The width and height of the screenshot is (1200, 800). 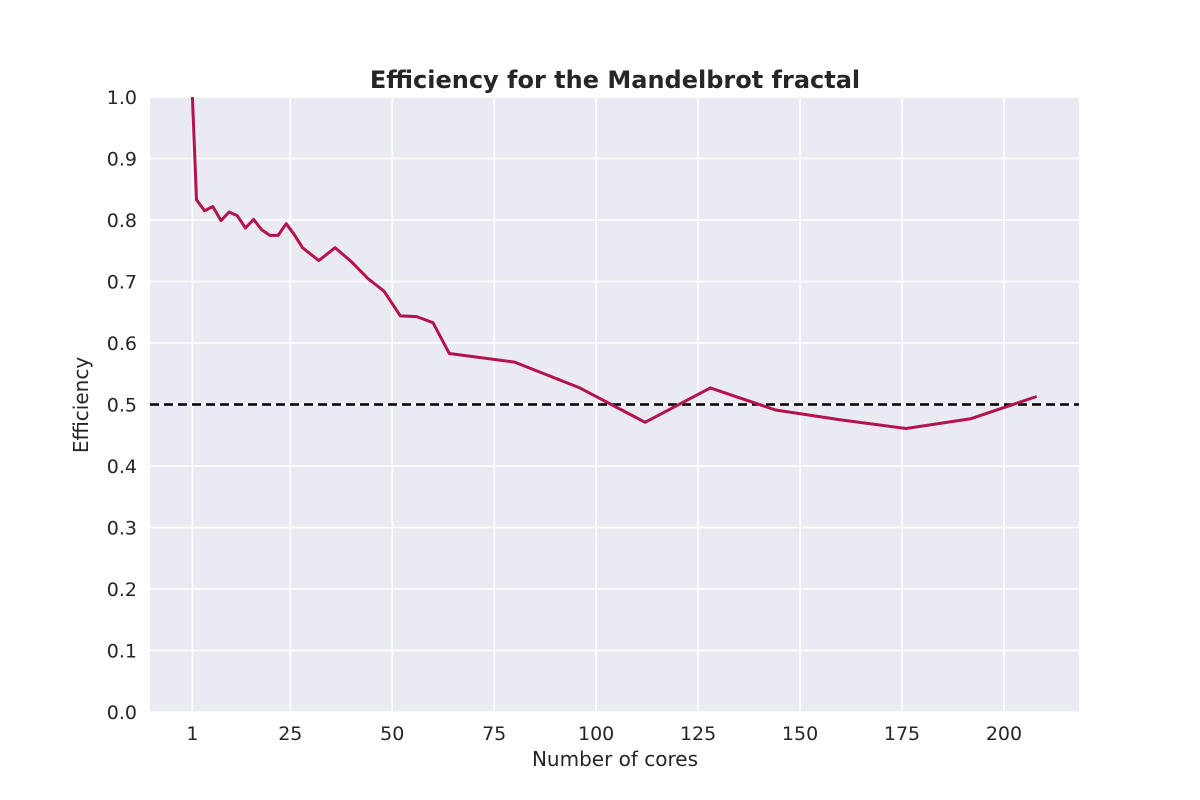 I want to click on y-tick-label: 0.6, so click(x=122, y=344).